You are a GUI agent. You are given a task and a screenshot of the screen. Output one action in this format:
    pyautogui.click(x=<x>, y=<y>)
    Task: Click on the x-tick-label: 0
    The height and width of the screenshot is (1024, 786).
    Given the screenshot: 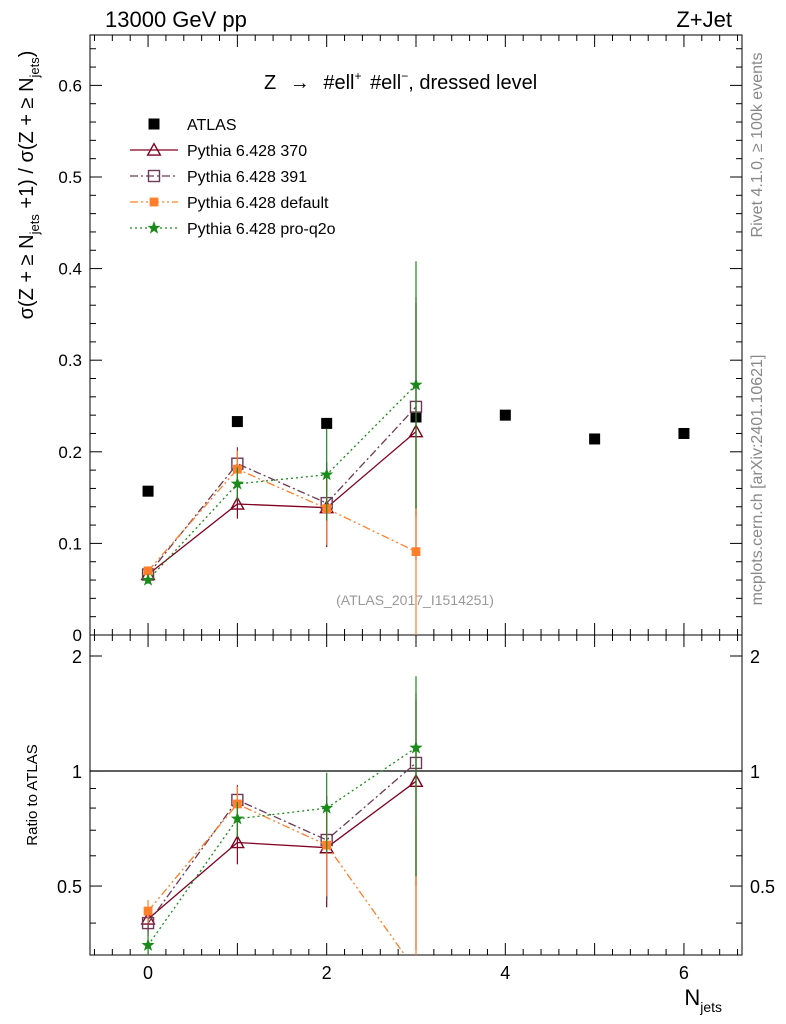 What is the action you would take?
    pyautogui.click(x=148, y=973)
    